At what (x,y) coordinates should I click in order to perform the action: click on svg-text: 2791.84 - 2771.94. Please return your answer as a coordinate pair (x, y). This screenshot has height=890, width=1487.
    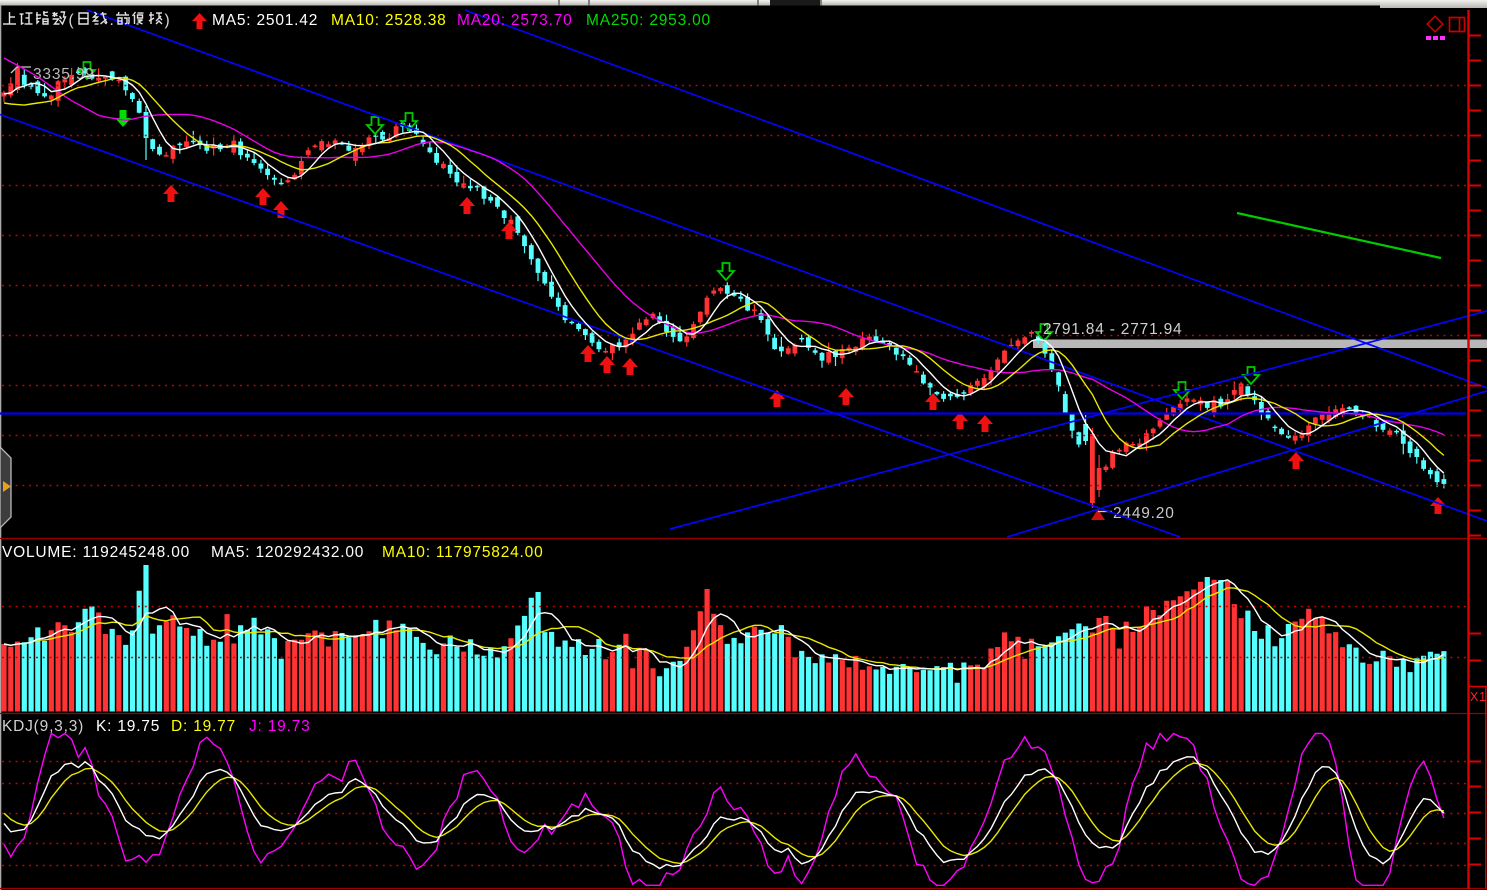
    Looking at the image, I should click on (1112, 329).